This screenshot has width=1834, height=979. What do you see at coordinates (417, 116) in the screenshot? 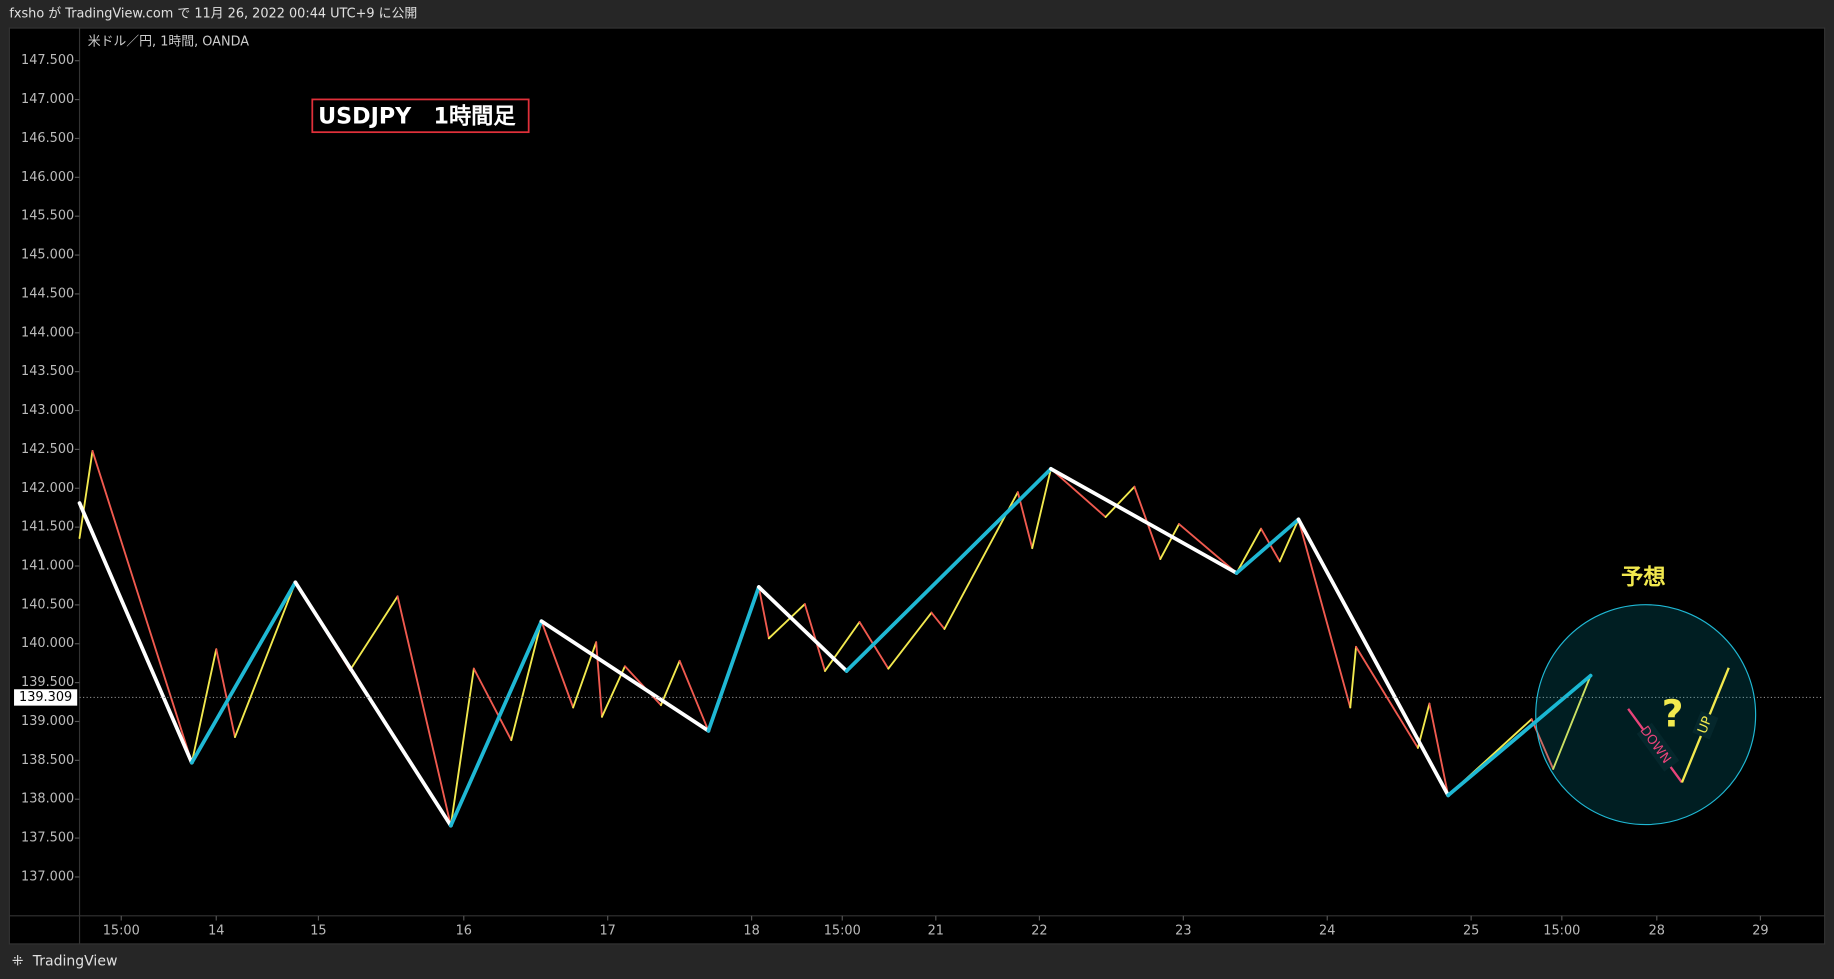
I see `chart-title: USDJPY 1時間足` at bounding box center [417, 116].